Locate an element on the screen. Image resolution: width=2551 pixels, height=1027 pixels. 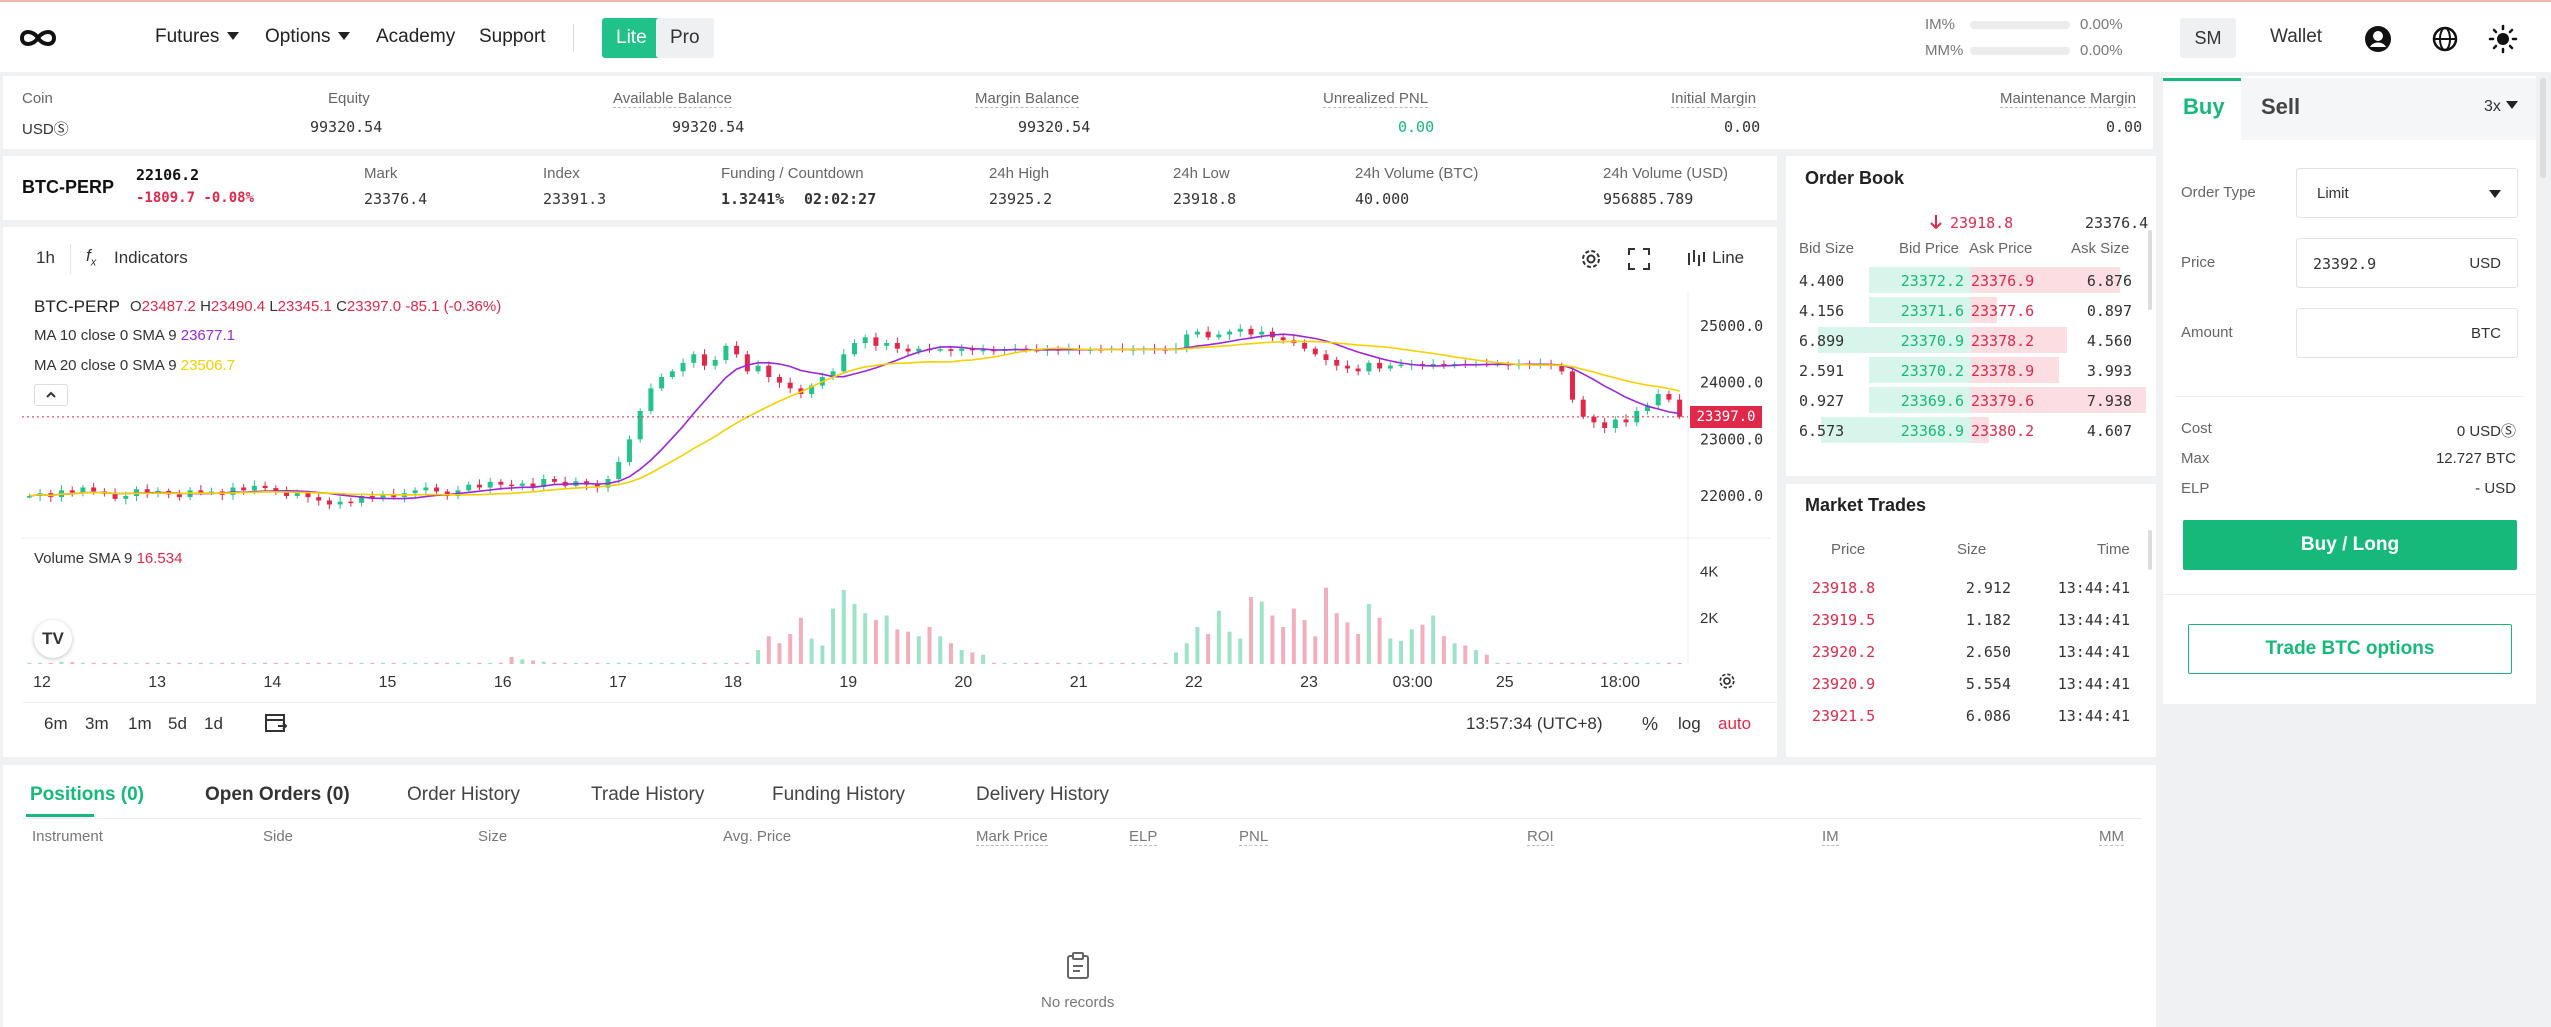
trade-options-button: Trade BTC options is located at coordinates (2350, 649).